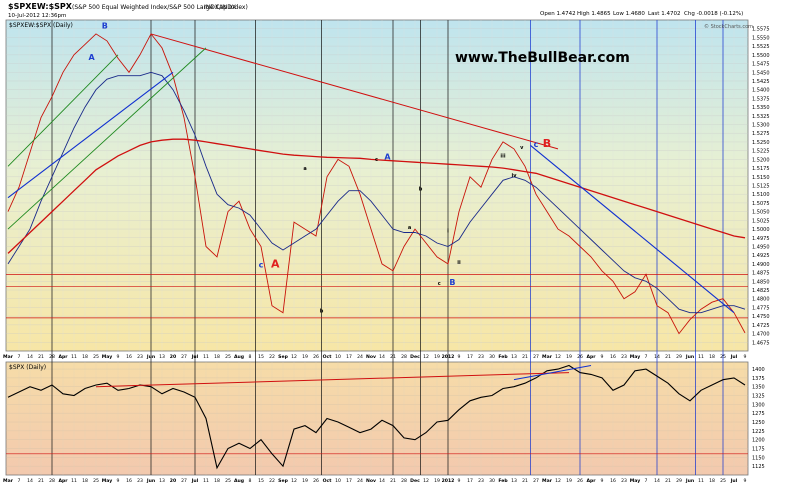 Image resolution: width=800 pixels, height=489 pixels. I want to click on x-tick-label: Apr, so click(63, 357).